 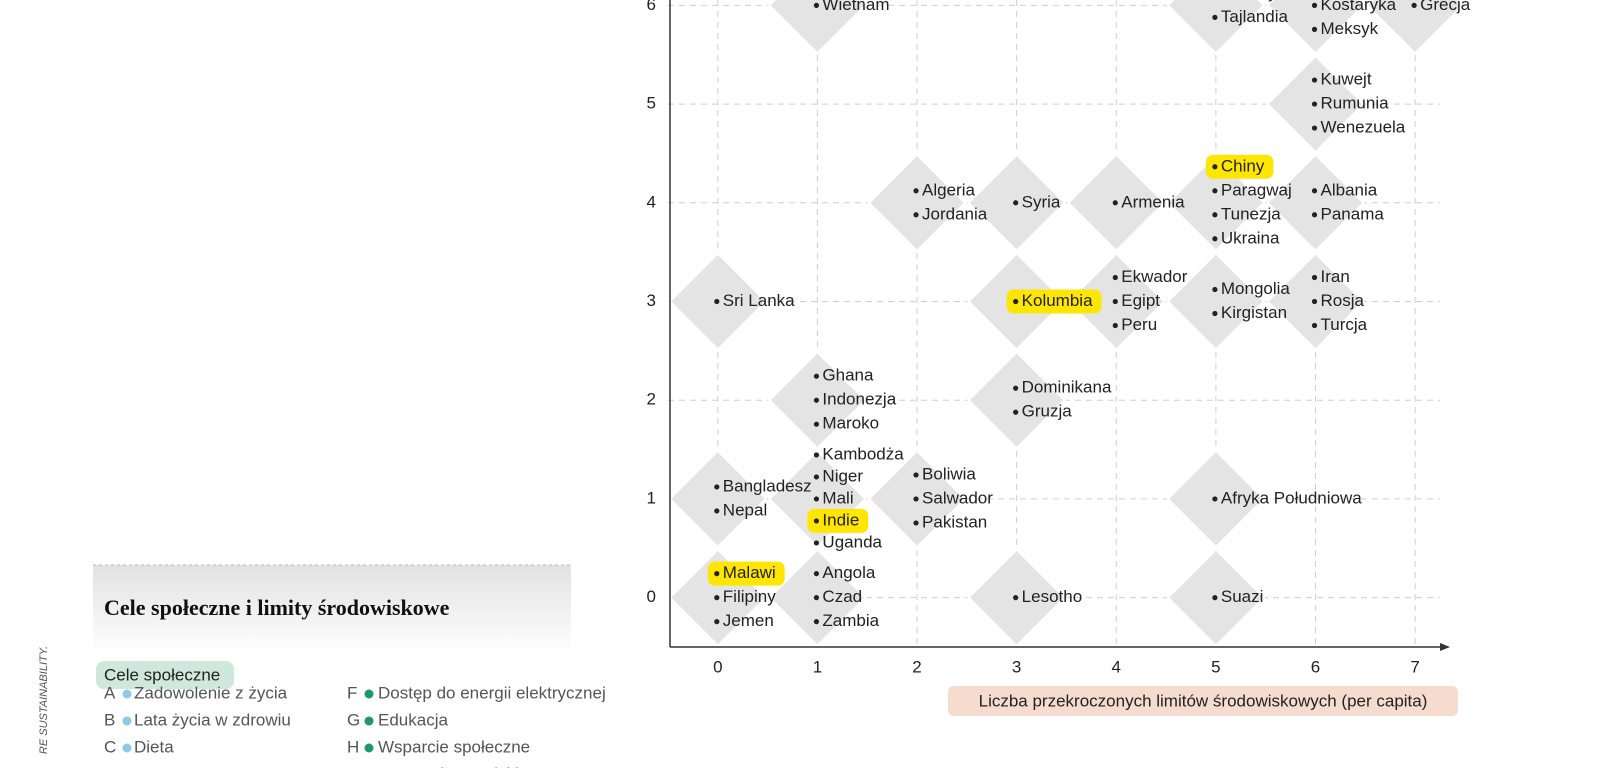 I want to click on point-label: Kostaryka, so click(x=1359, y=7).